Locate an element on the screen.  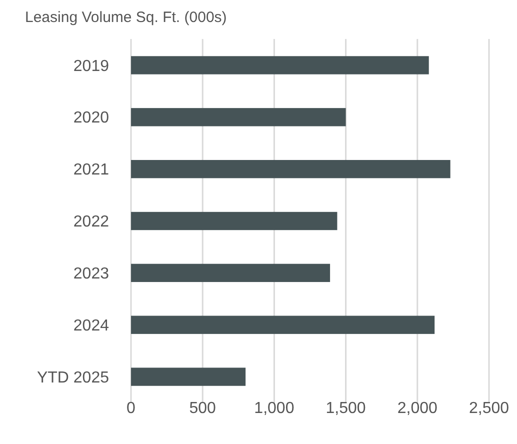
x-tick-label: 1,500 is located at coordinates (346, 408).